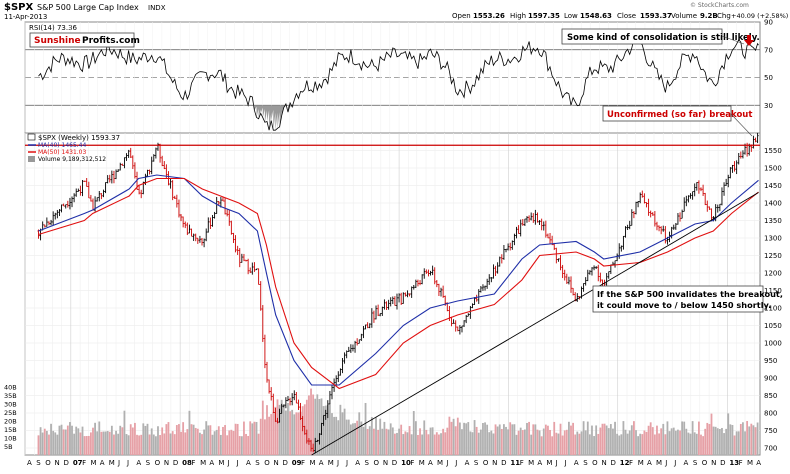  What do you see at coordinates (10, 396) in the screenshot?
I see `volume-tick-label: 35B` at bounding box center [10, 396].